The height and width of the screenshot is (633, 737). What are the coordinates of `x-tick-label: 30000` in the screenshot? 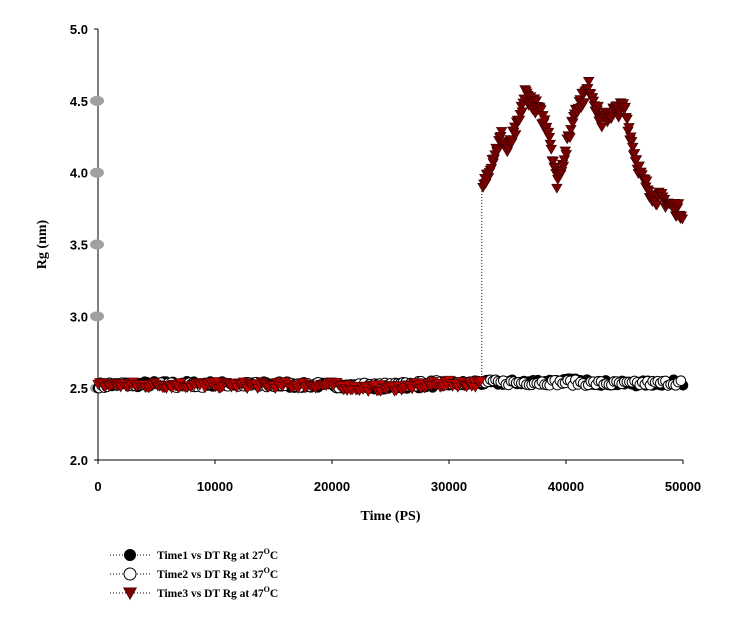 It's located at (449, 486).